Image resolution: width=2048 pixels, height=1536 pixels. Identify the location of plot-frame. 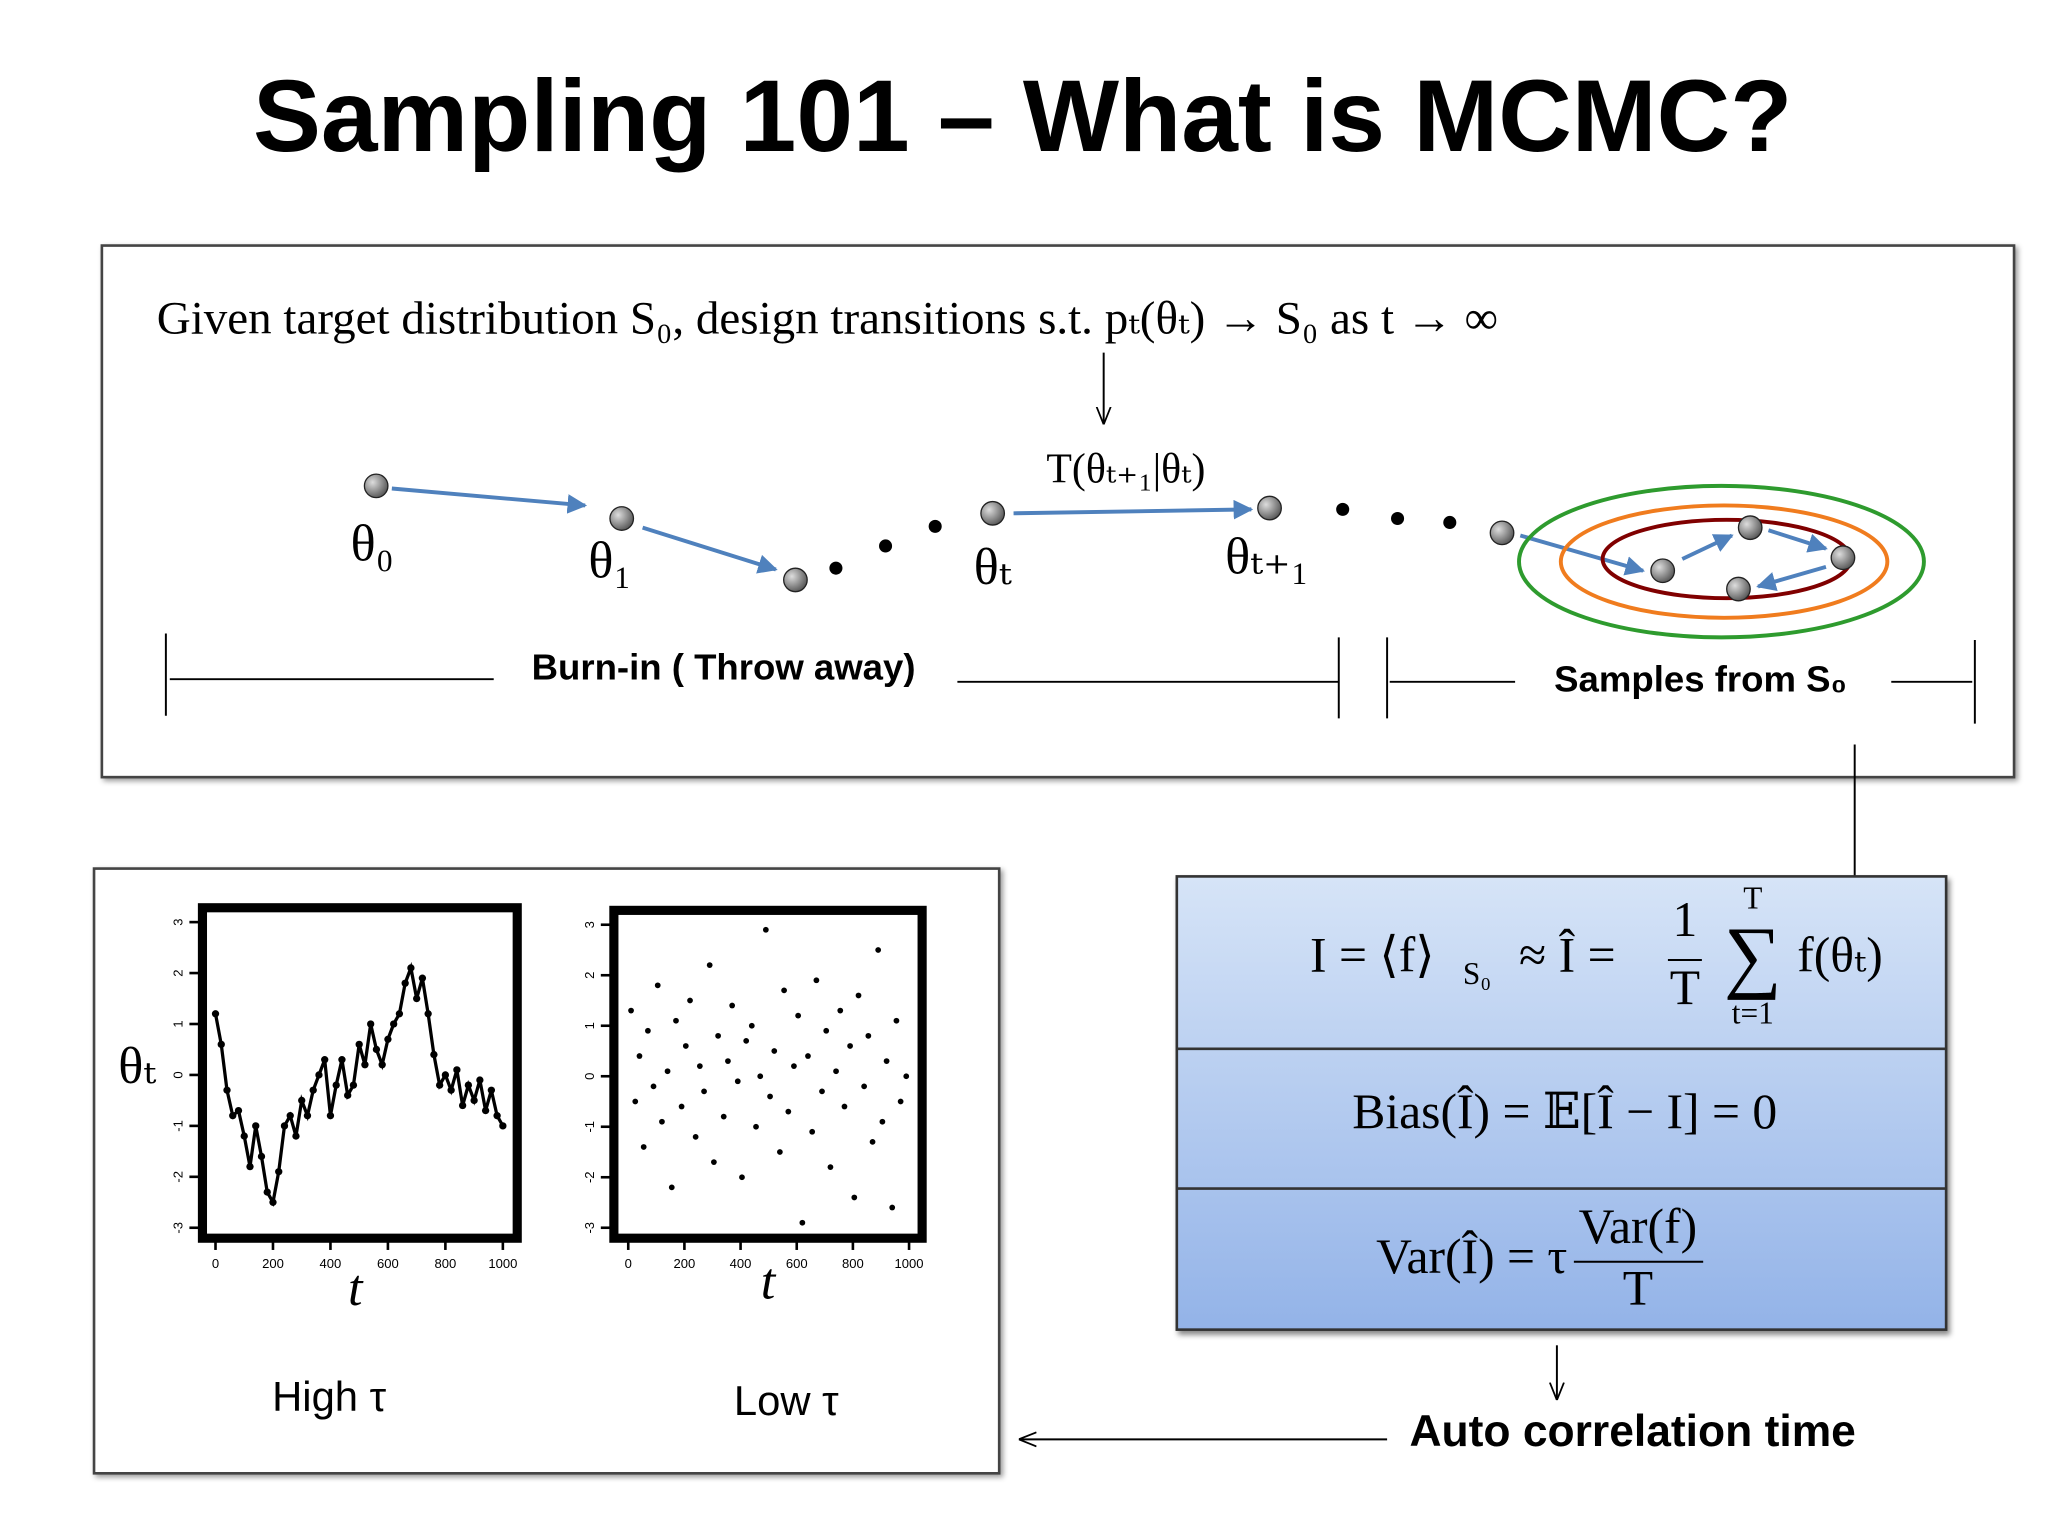
(359, 1073).